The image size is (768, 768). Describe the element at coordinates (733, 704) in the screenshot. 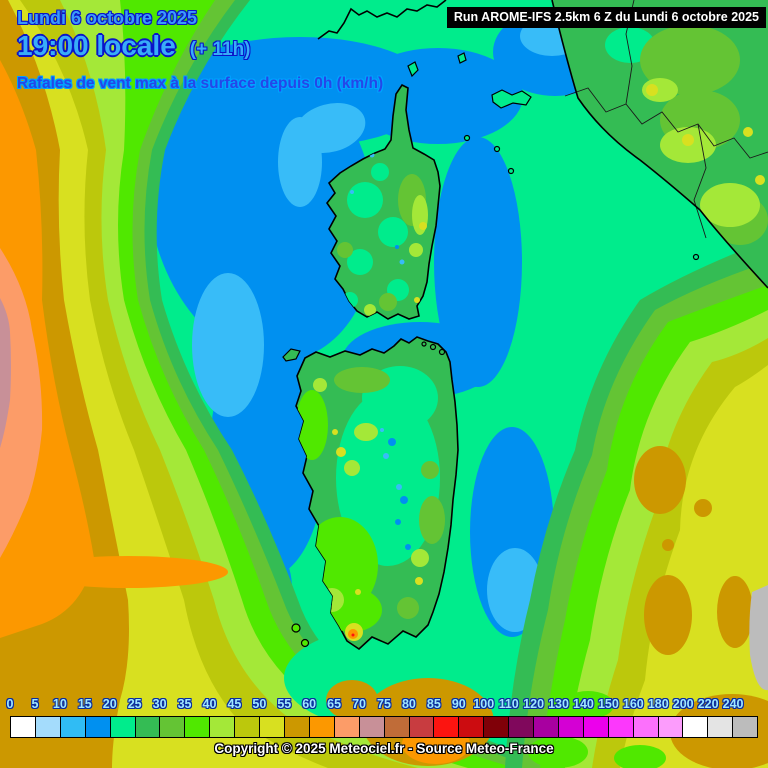

I see `legend-tick: 240` at that location.